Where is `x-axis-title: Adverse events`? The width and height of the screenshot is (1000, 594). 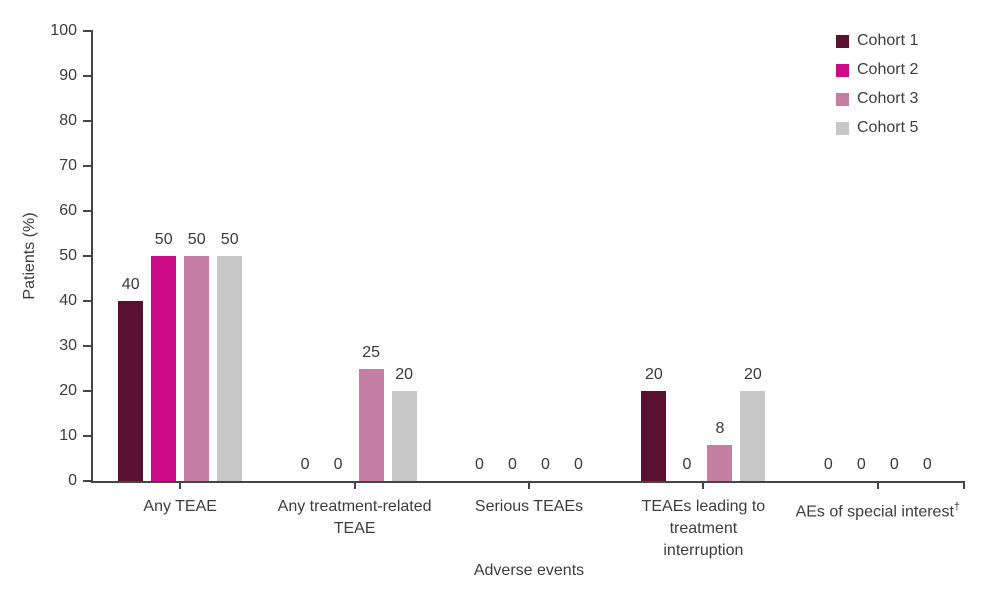
x-axis-title: Adverse events is located at coordinates (529, 570).